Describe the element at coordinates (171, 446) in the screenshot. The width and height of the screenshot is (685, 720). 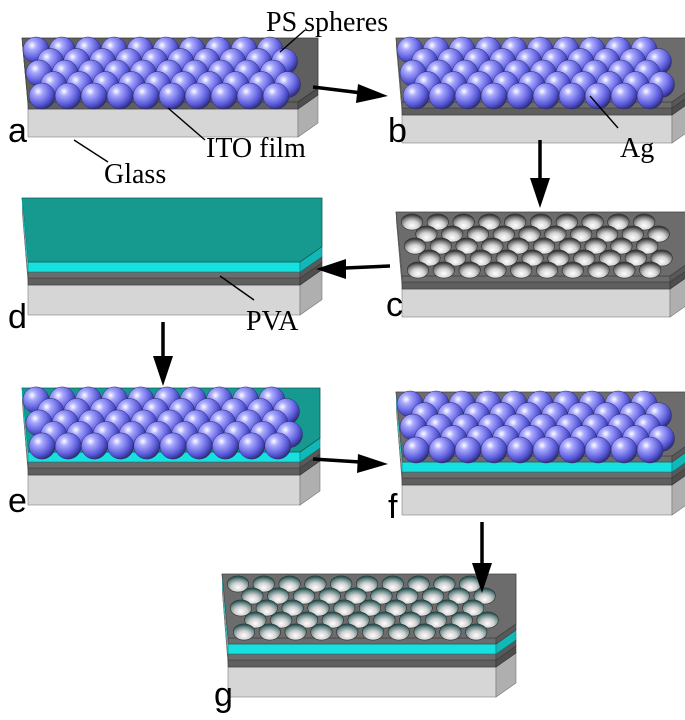
I see `panel-e` at that location.